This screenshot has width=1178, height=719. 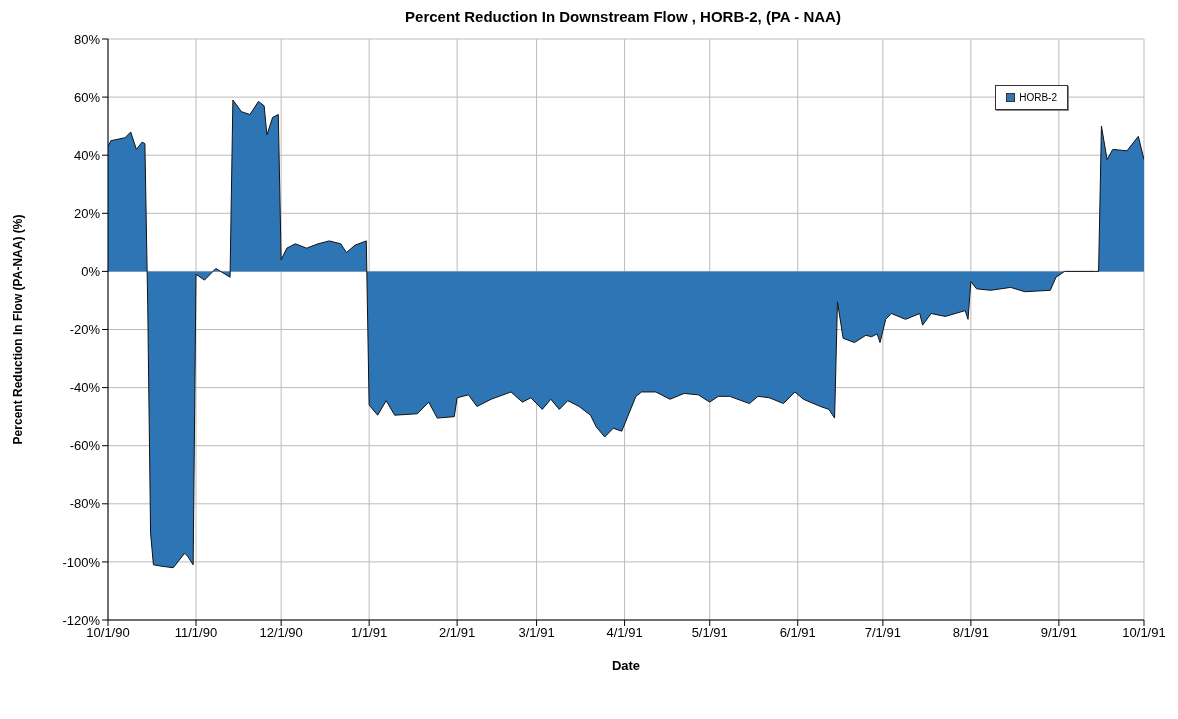 What do you see at coordinates (85, 388) in the screenshot?
I see `y-tick-label: -40%` at bounding box center [85, 388].